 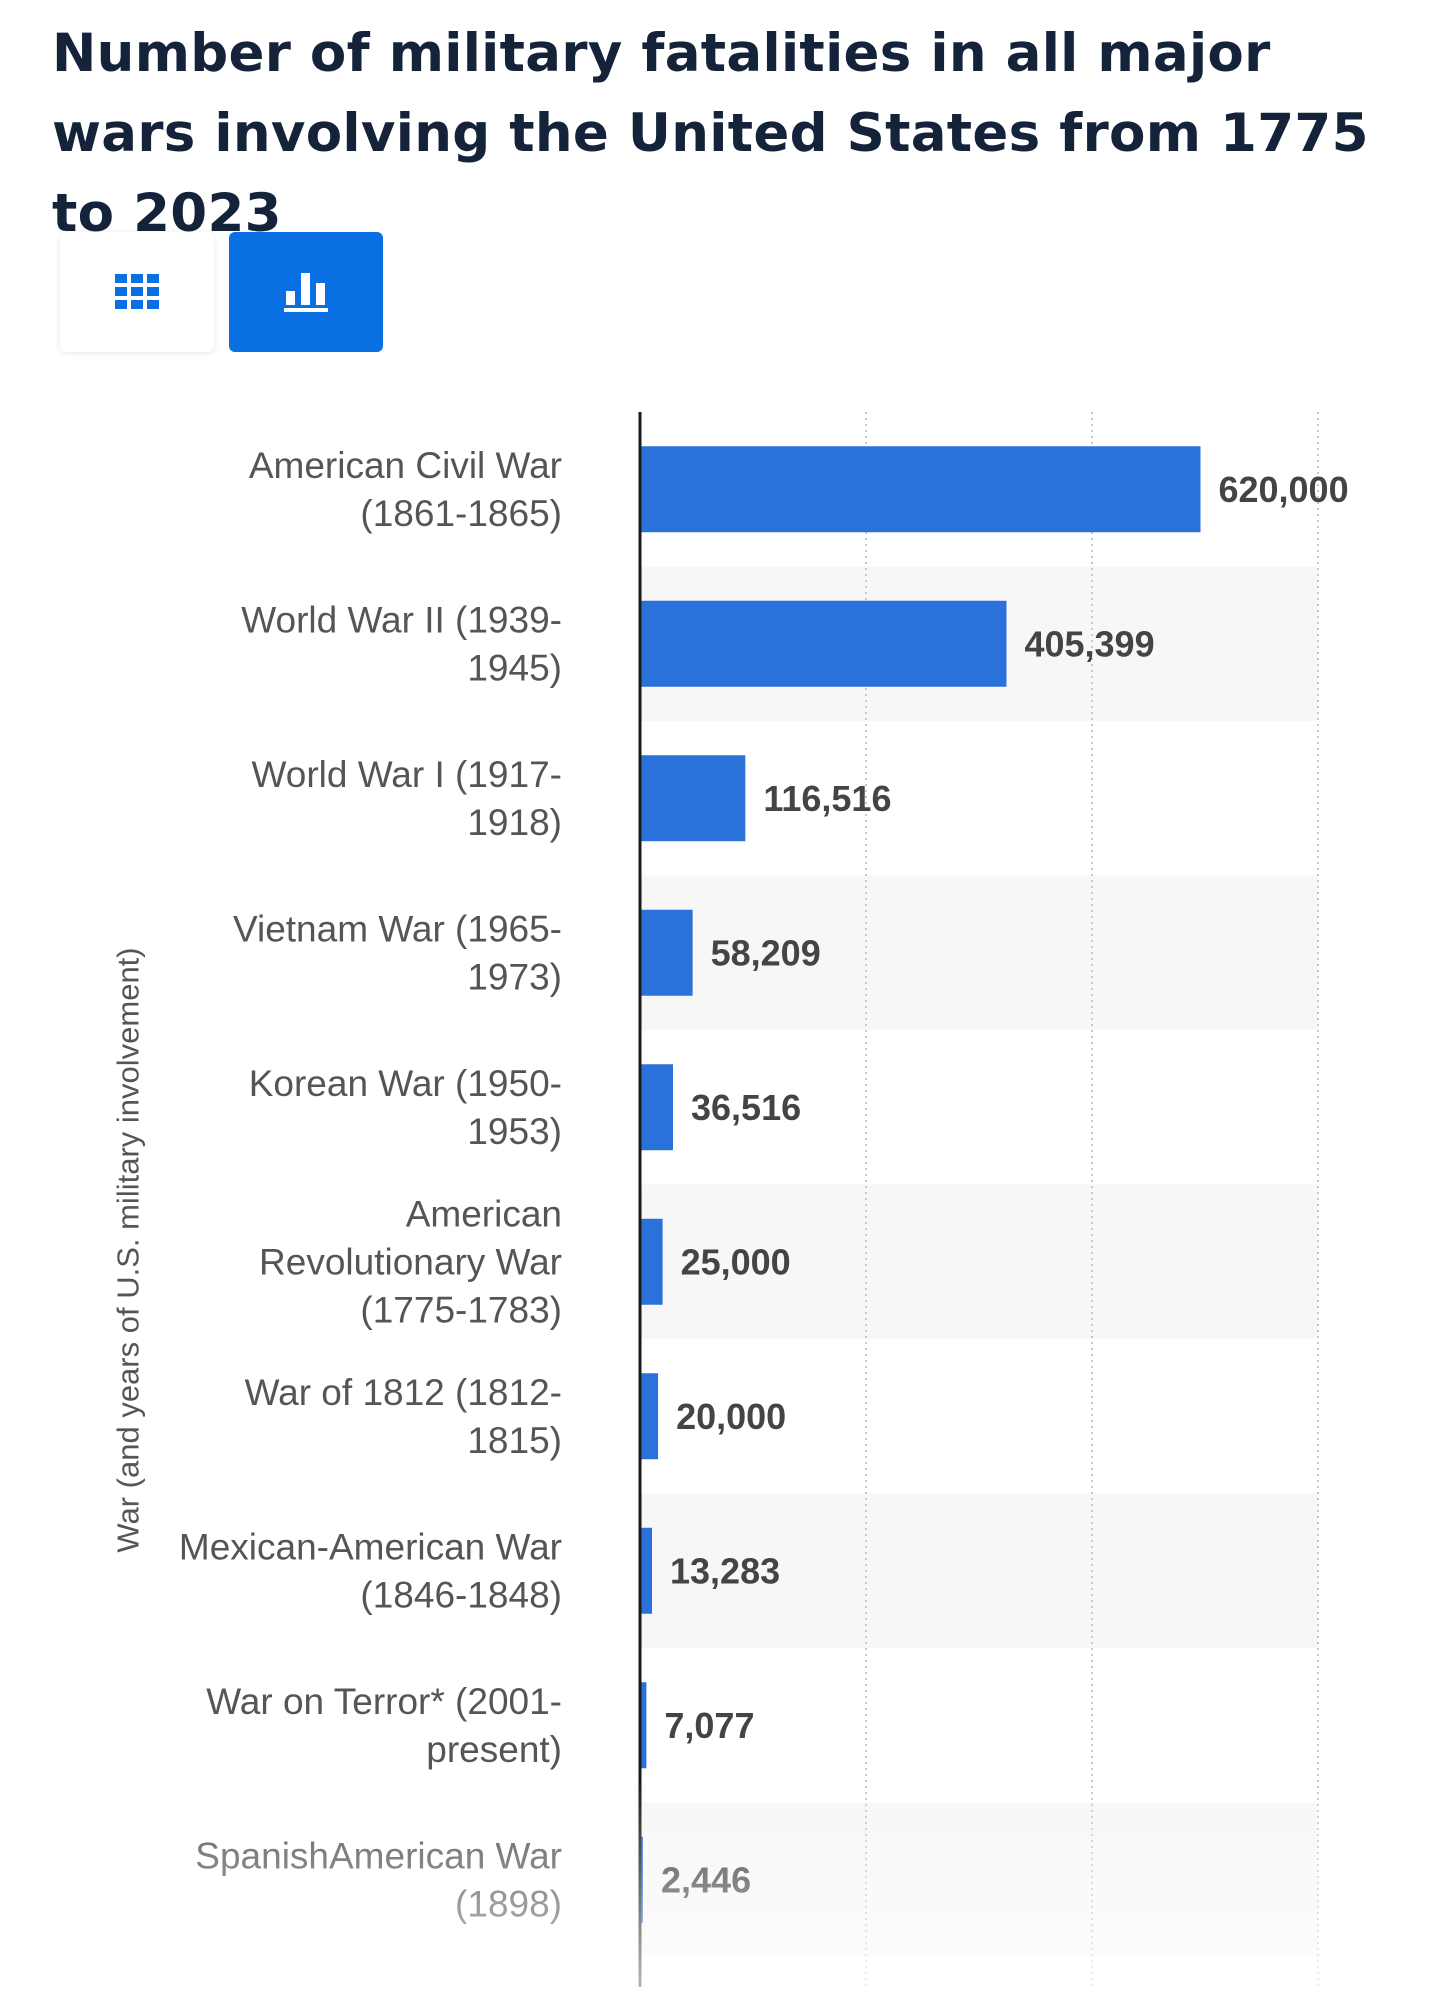 I want to click on chart-view-button, so click(x=306, y=292).